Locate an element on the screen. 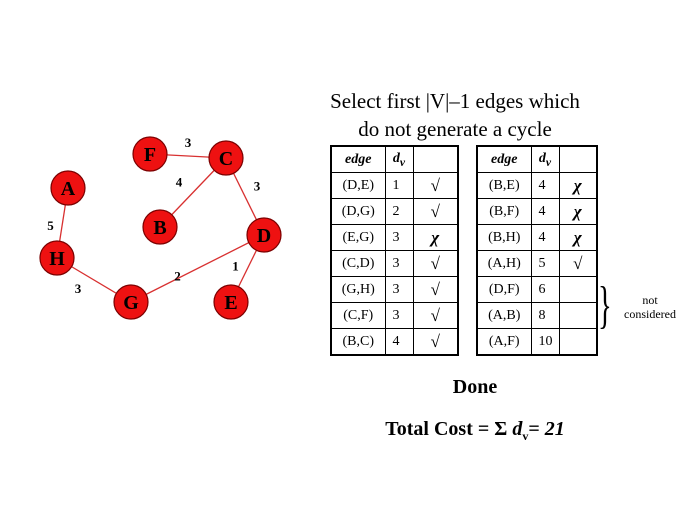  node-label-e: E is located at coordinates (230, 303).